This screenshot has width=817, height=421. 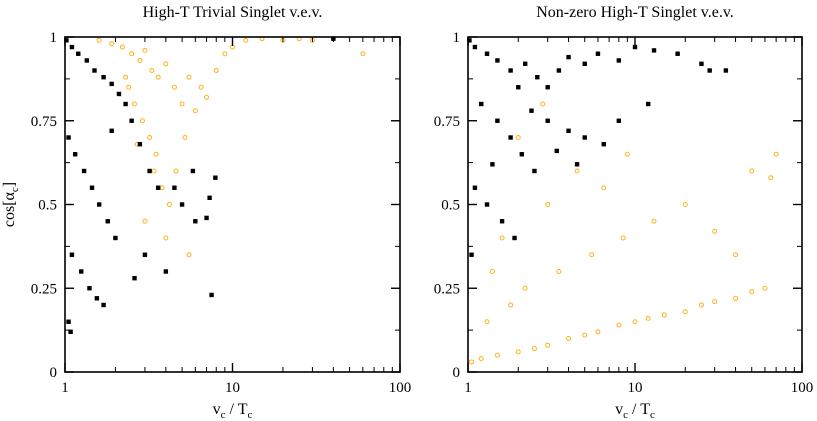 What do you see at coordinates (400, 388) in the screenshot?
I see `x-tick-label: 100` at bounding box center [400, 388].